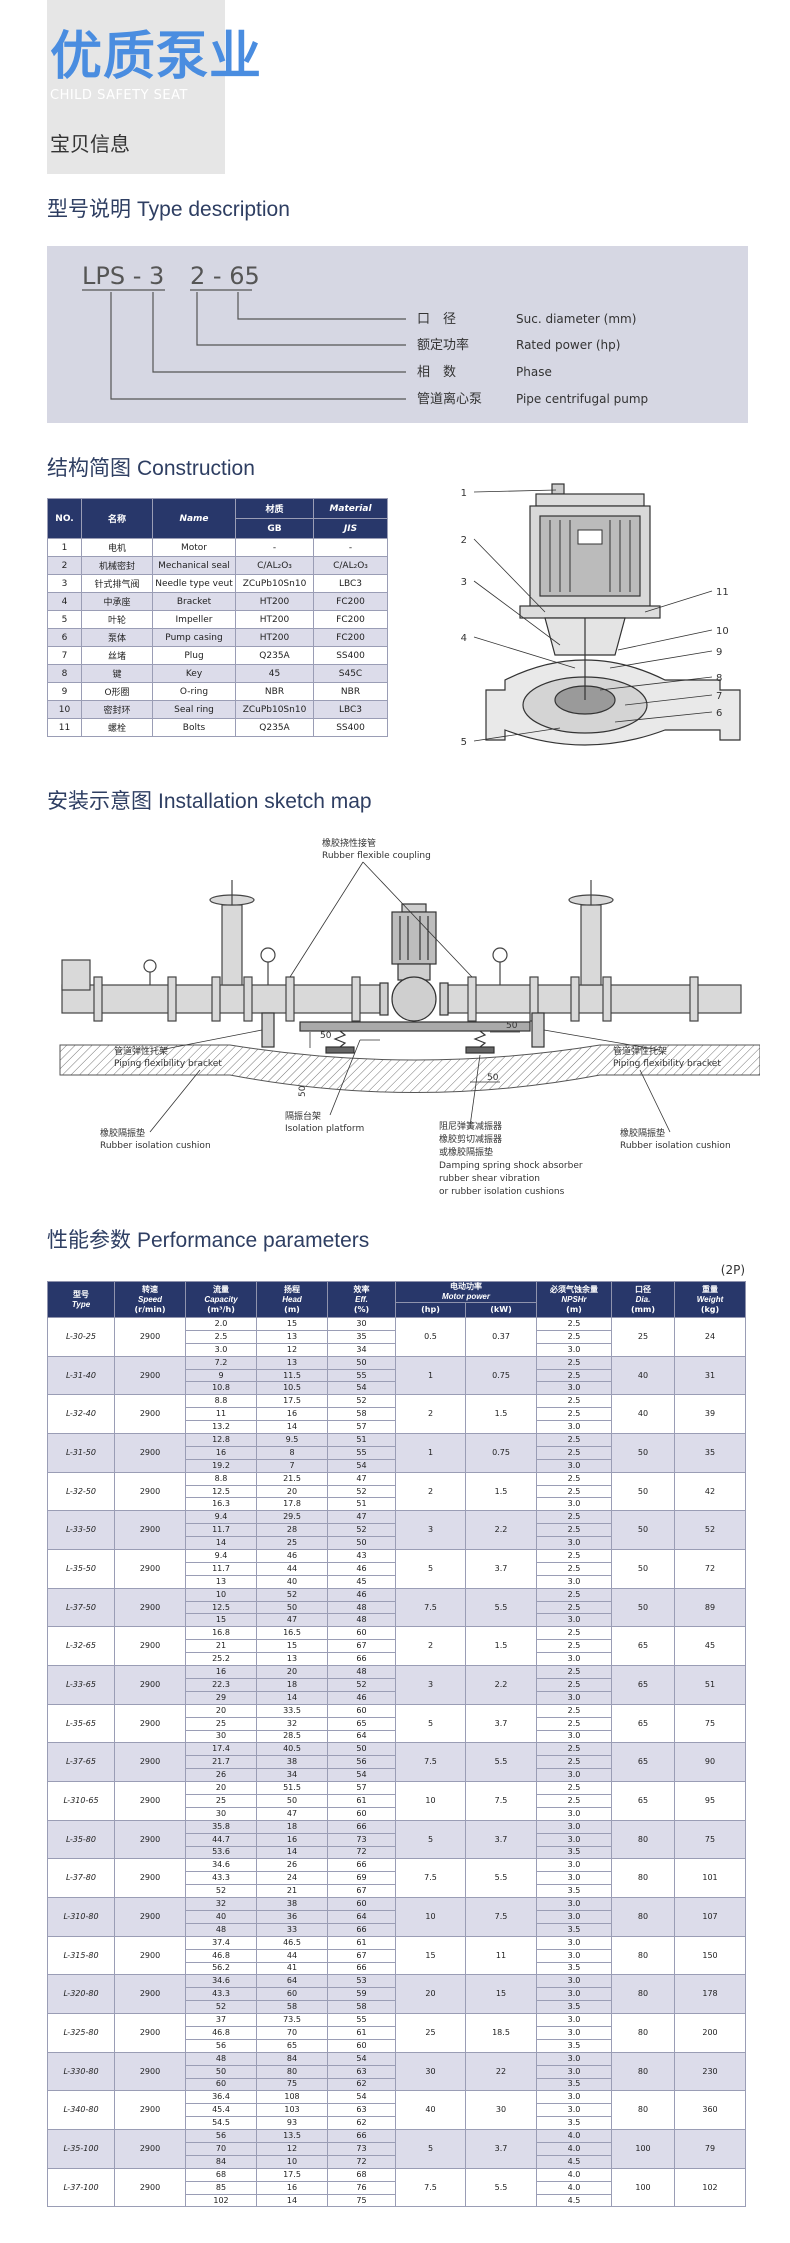  Describe the element at coordinates (292, 1968) in the screenshot. I see `table-cell: 41` at that location.